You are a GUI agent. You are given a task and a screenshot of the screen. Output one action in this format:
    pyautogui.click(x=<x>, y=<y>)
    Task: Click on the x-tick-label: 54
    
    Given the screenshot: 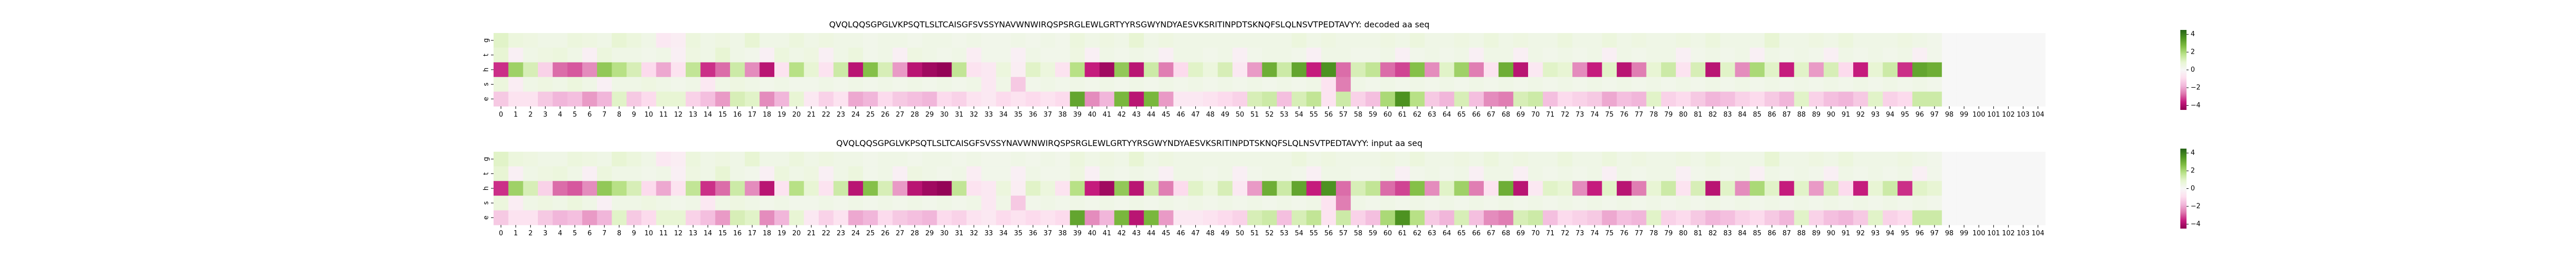 What is the action you would take?
    pyautogui.click(x=1299, y=233)
    